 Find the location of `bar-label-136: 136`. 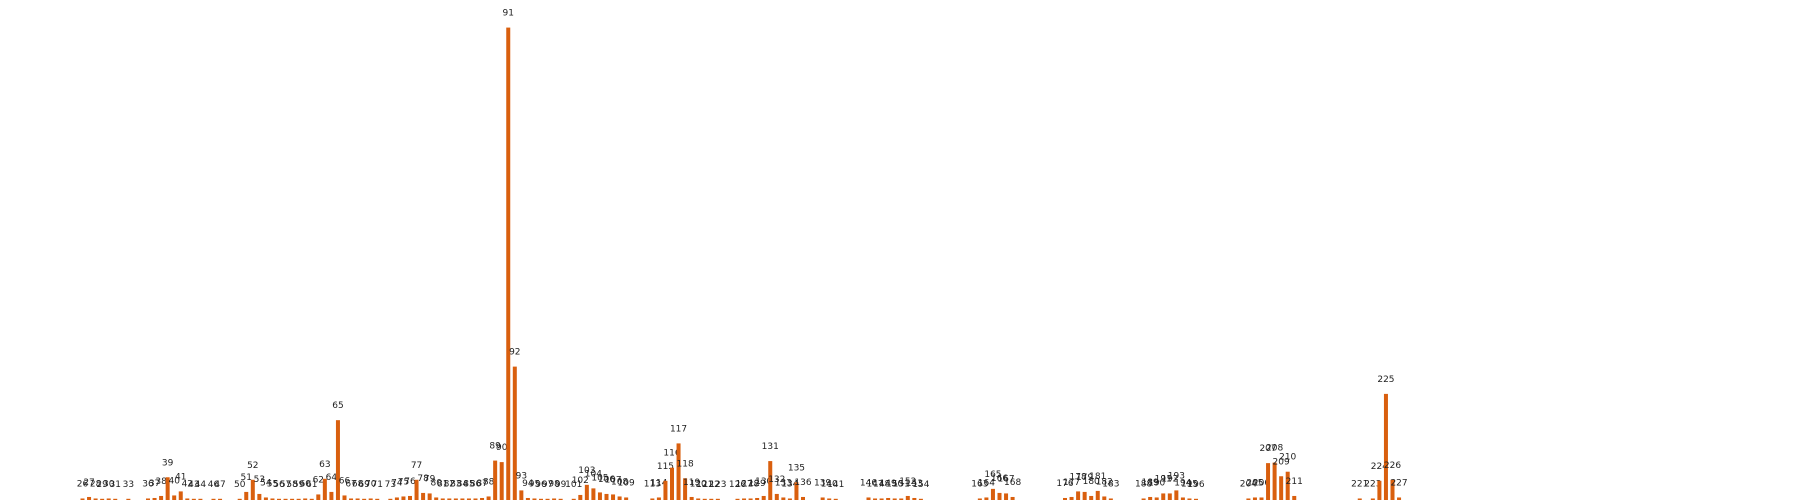

bar-label-136: 136 is located at coordinates (802, 483).